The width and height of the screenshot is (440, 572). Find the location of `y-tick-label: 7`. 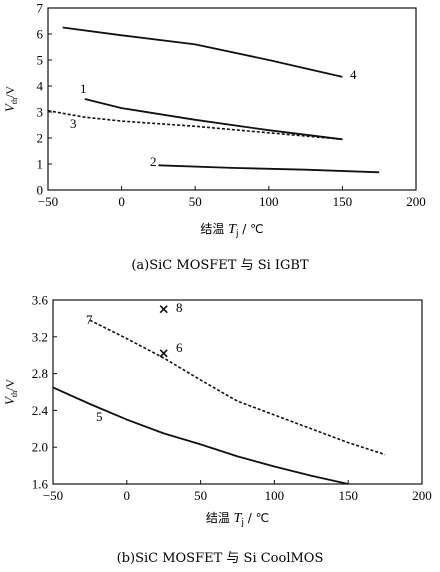

y-tick-label: 7 is located at coordinates (40, 8).